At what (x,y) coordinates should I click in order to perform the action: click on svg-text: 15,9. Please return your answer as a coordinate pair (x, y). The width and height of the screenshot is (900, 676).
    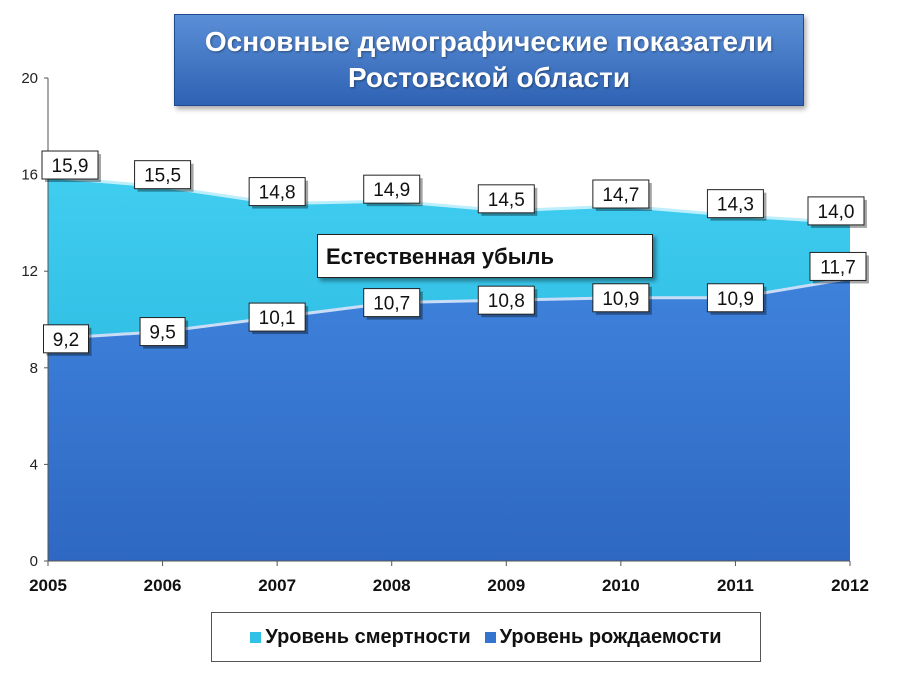
    Looking at the image, I should click on (70, 166).